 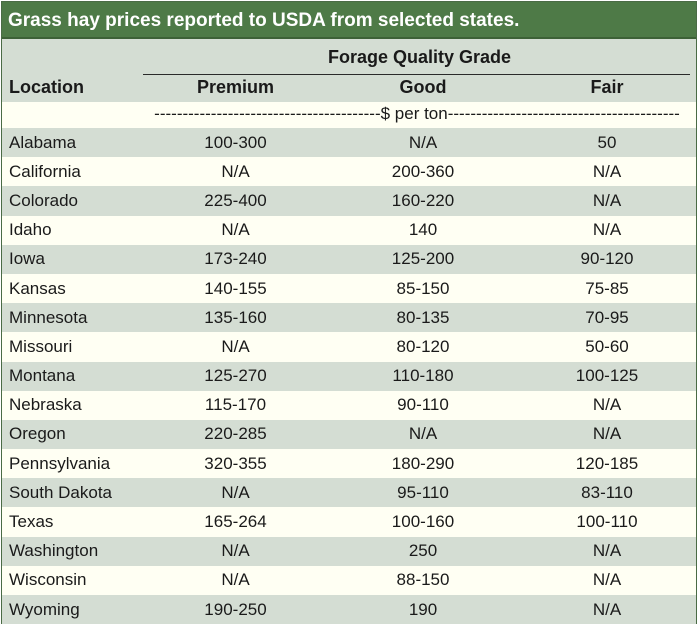 I want to click on cell-premium: 125-270, so click(x=235, y=376).